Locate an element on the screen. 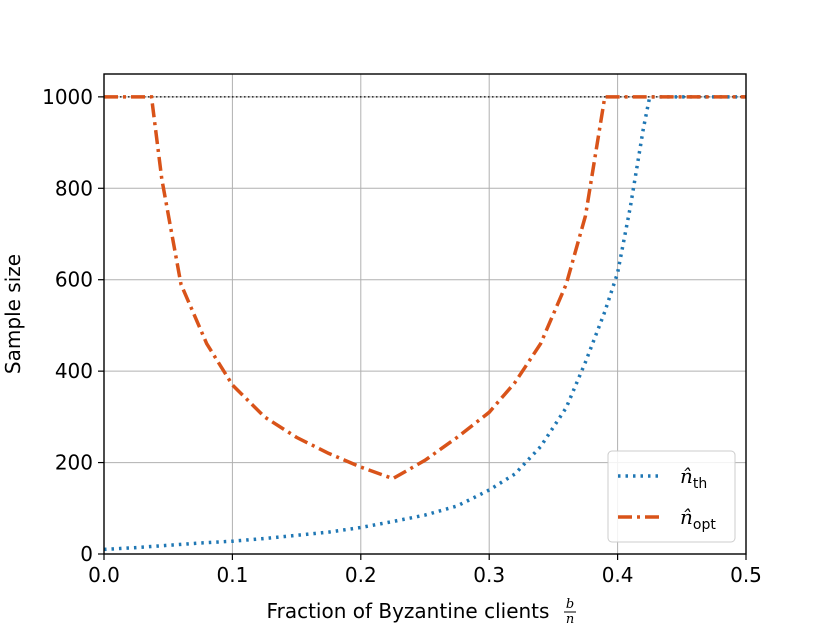  y-axis-label: Sample size is located at coordinates (13, 314).